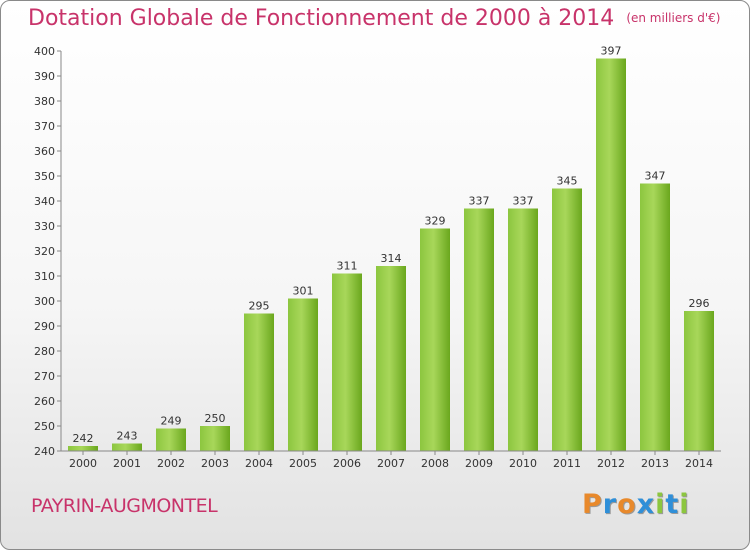  What do you see at coordinates (391, 258) in the screenshot?
I see `data-label-2007: 314` at bounding box center [391, 258].